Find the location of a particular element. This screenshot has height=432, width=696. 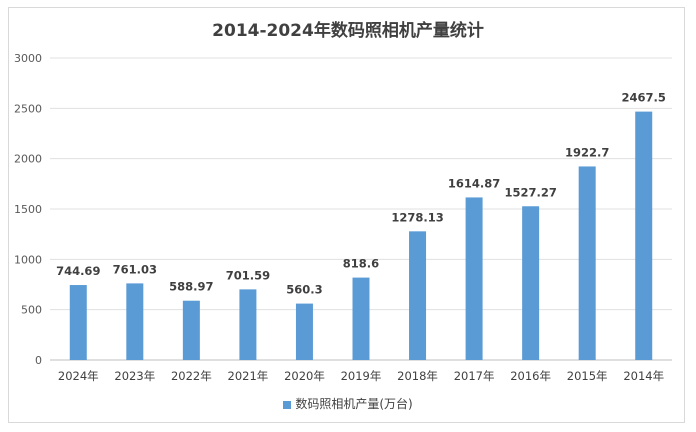

x-tick-label: 2016年 is located at coordinates (530, 376).